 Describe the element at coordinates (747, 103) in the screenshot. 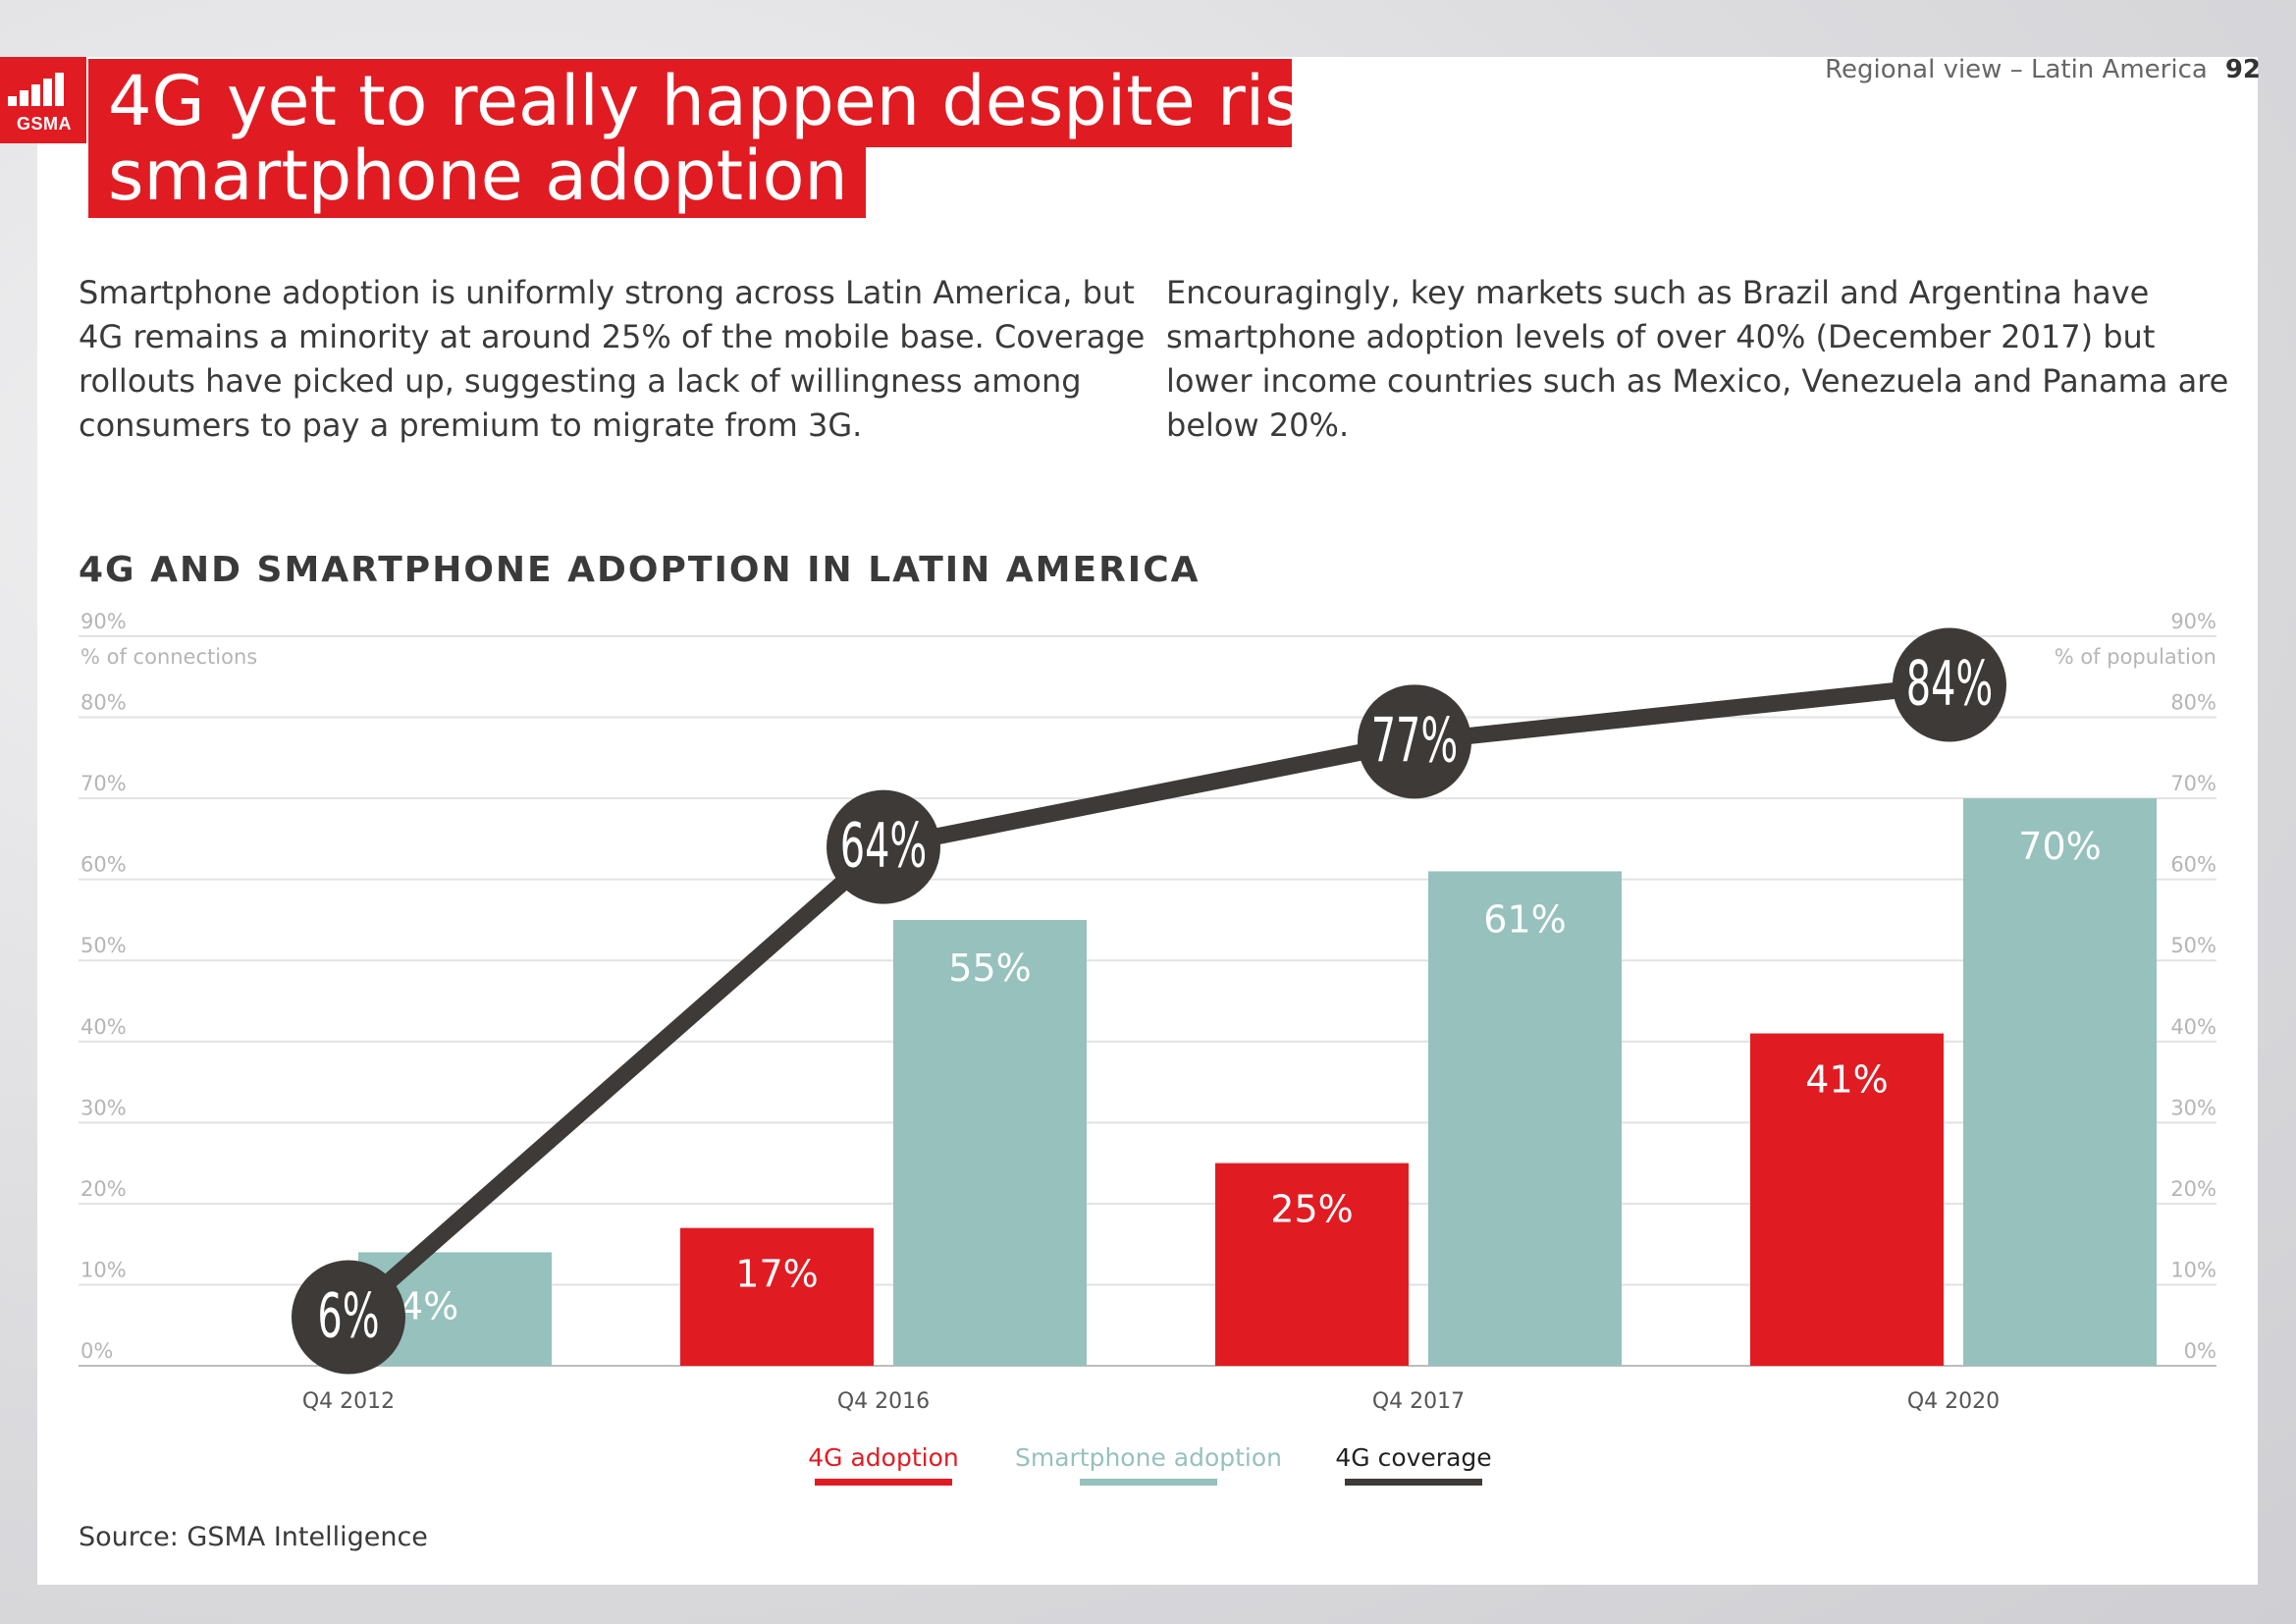

I see `page-title-line-1: 4G yet to really happen despite rising` at that location.